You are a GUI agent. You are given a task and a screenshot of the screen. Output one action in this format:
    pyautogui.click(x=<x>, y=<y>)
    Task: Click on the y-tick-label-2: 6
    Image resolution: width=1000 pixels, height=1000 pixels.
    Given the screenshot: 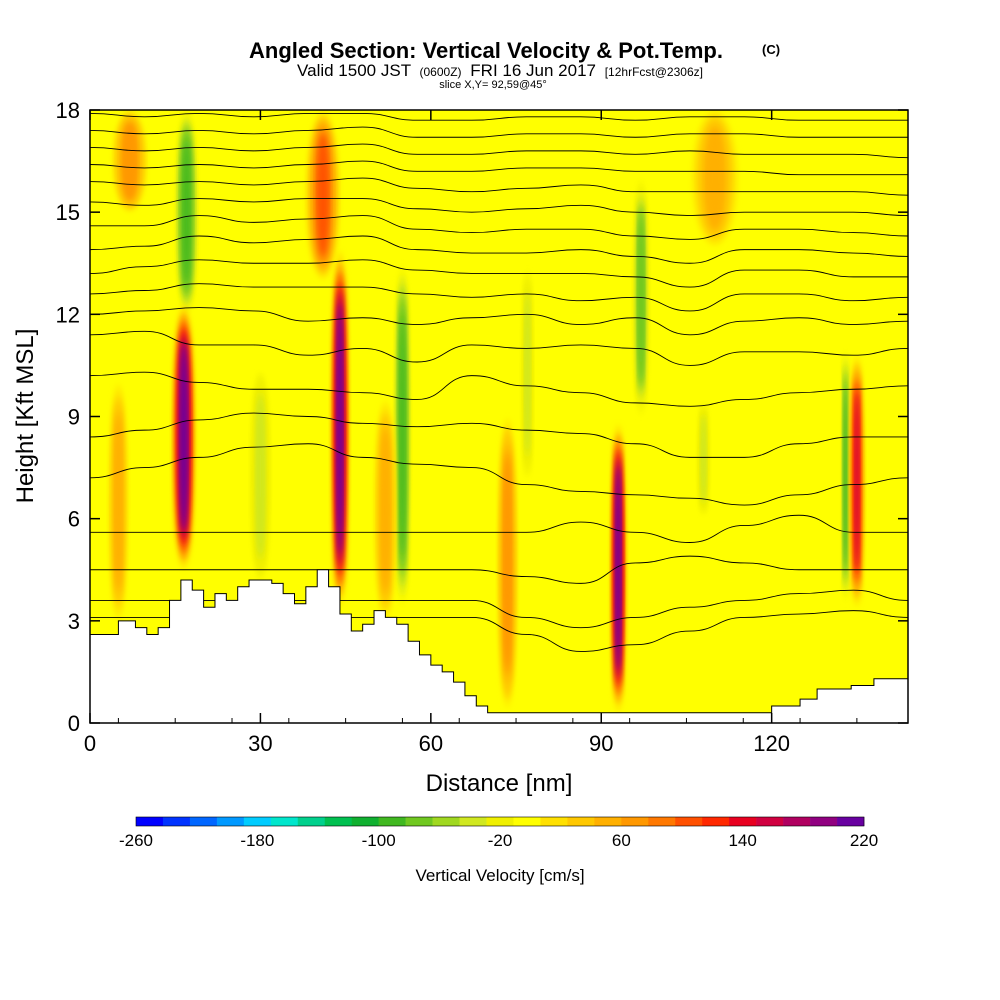 What is the action you would take?
    pyautogui.click(x=74, y=519)
    